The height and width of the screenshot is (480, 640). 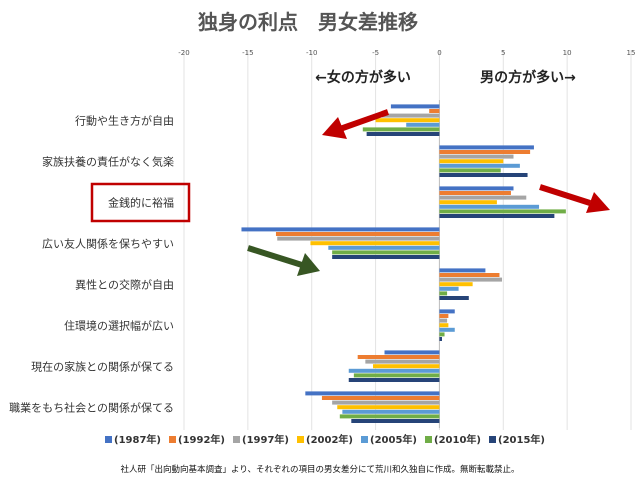 What do you see at coordinates (375, 53) in the screenshot?
I see `x-tick-label: -5` at bounding box center [375, 53].